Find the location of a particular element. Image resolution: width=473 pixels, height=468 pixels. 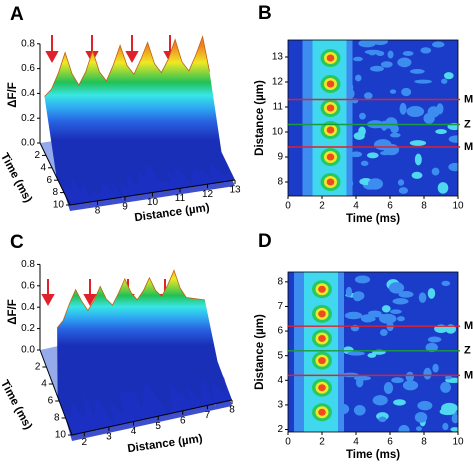

y-tick-label: 4 is located at coordinates (280, 380).